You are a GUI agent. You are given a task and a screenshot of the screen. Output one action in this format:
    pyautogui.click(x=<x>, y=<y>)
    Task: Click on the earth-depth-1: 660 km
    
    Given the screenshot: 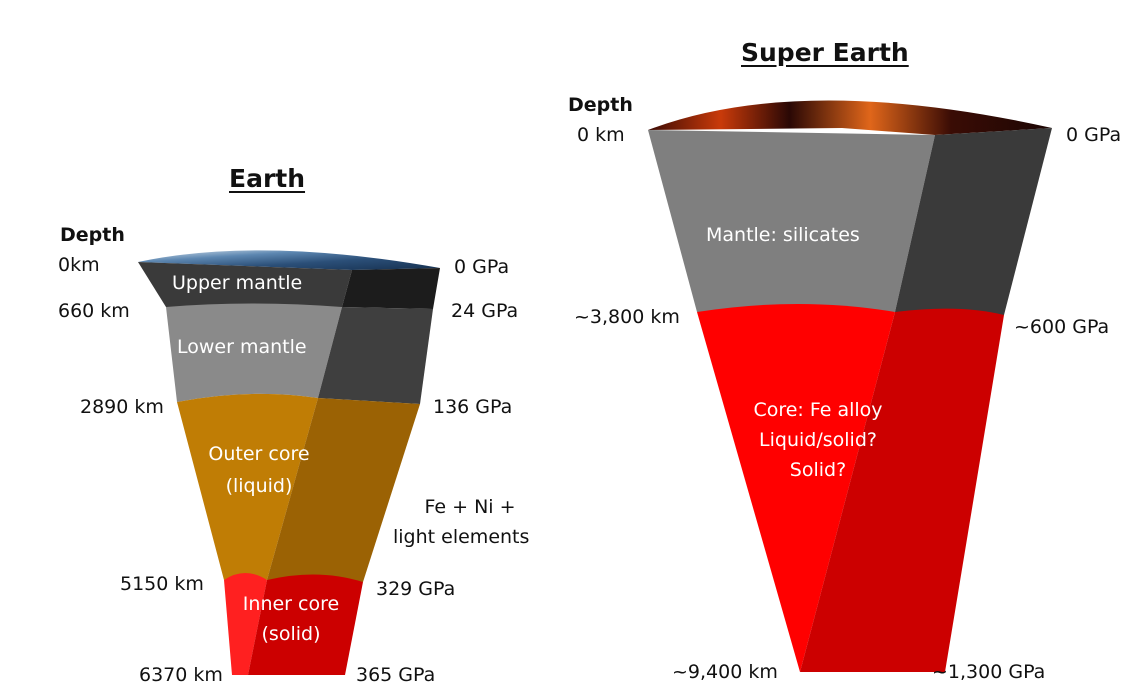 What is the action you would take?
    pyautogui.click(x=94, y=311)
    